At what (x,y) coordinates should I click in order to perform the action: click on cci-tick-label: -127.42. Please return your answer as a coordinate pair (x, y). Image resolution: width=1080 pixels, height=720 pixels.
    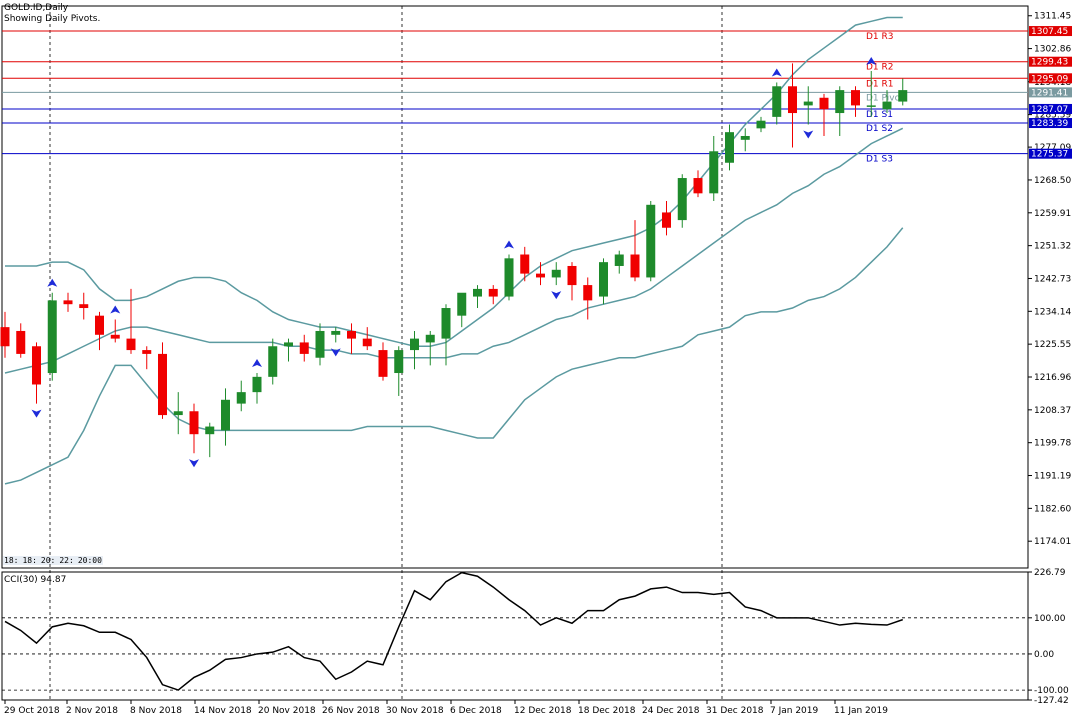
    Looking at the image, I should click on (1051, 701).